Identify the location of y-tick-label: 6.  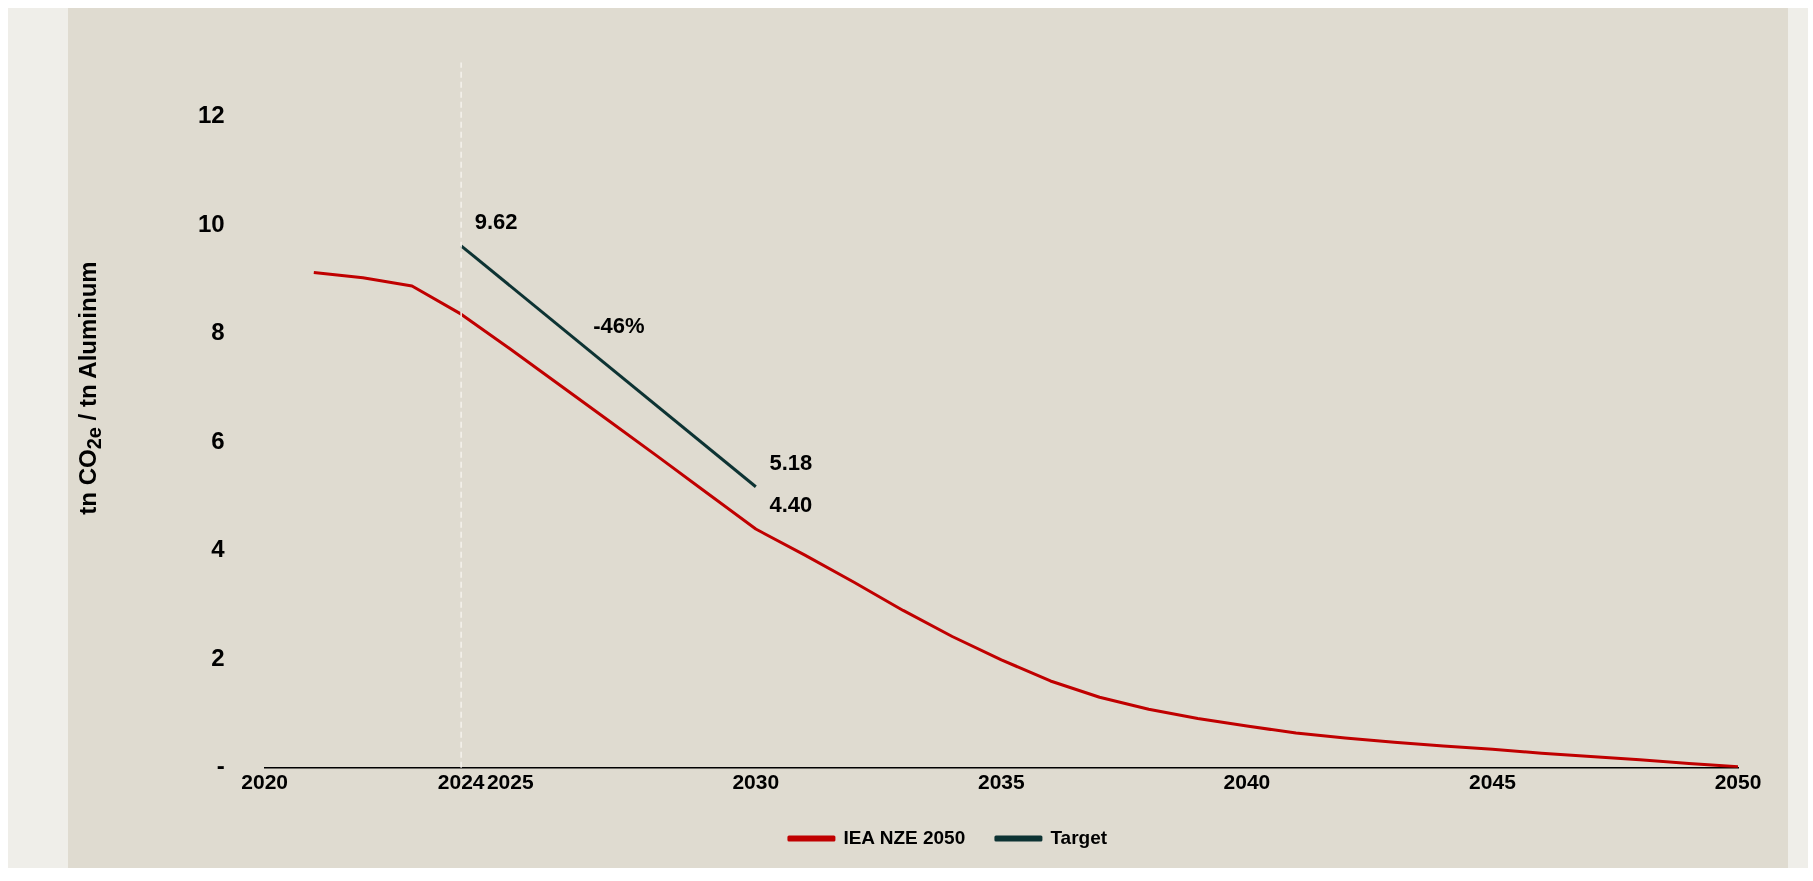
(218, 440).